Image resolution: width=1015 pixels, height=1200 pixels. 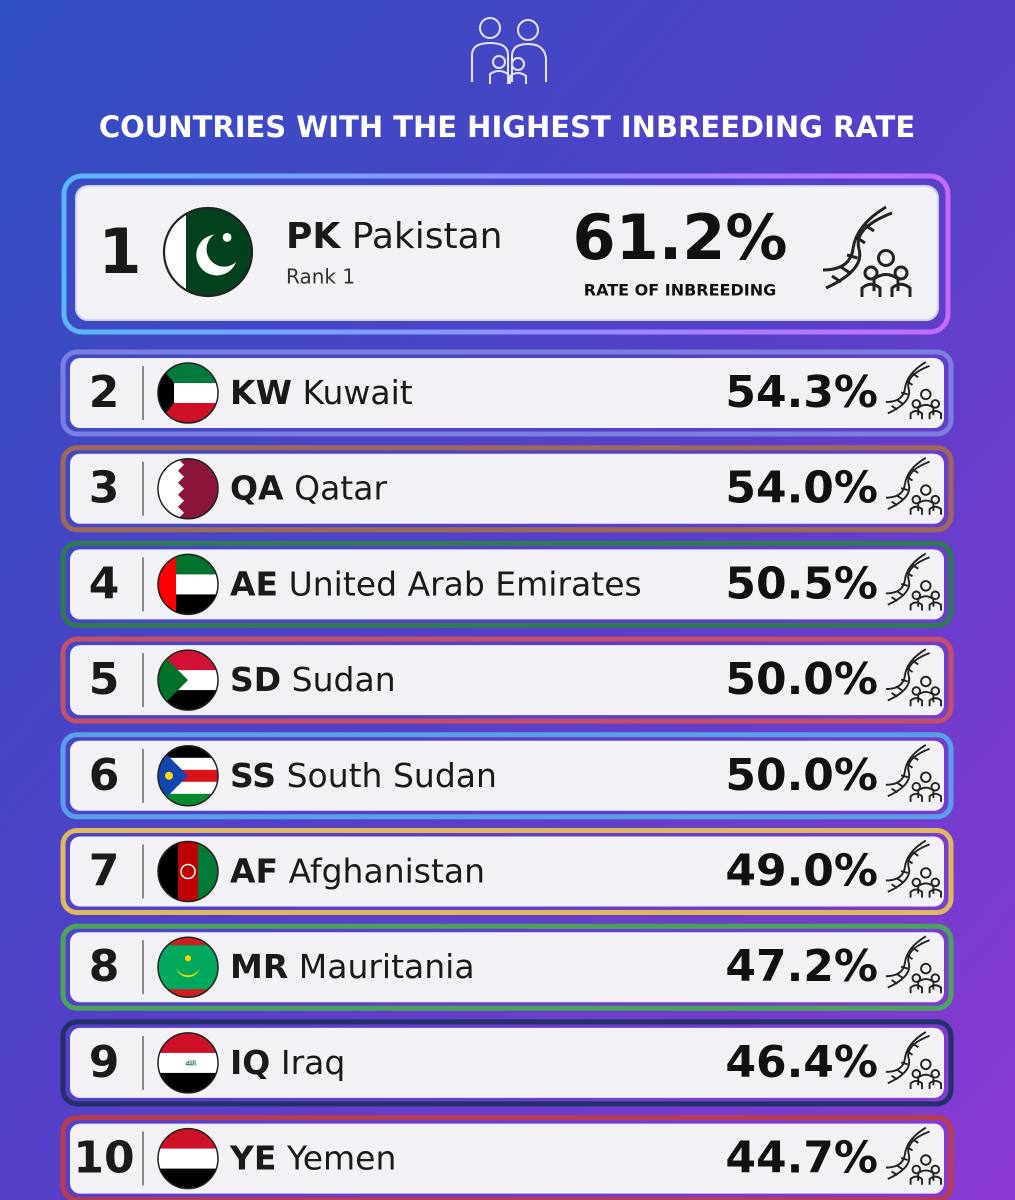 What do you see at coordinates (387, 966) in the screenshot?
I see `text-part: Mauritania` at bounding box center [387, 966].